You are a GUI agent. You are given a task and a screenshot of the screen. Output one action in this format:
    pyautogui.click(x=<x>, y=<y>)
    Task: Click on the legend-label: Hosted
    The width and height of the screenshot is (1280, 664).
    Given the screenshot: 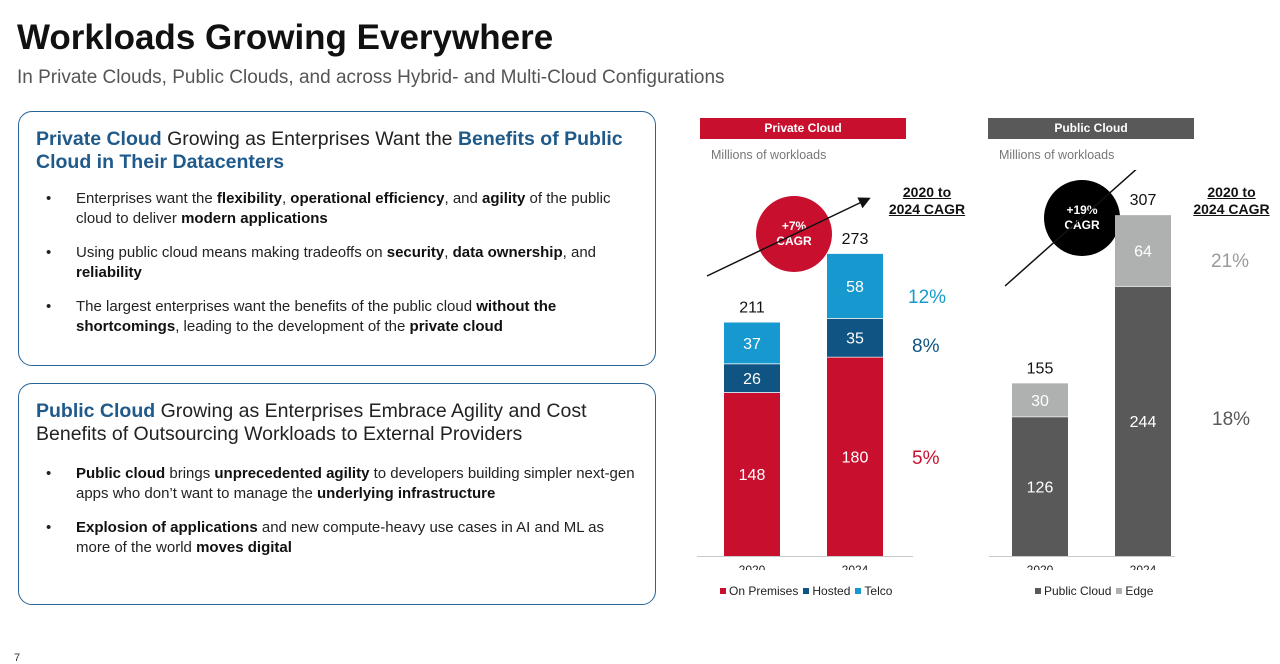 What is the action you would take?
    pyautogui.click(x=831, y=591)
    